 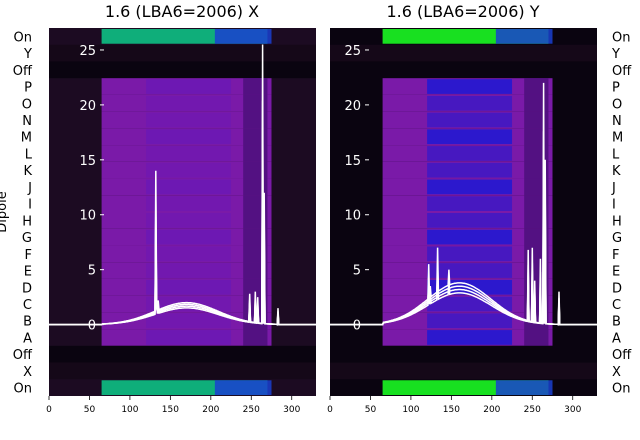 I want to click on dipole-axis-label: Dipole, so click(x=5, y=211).